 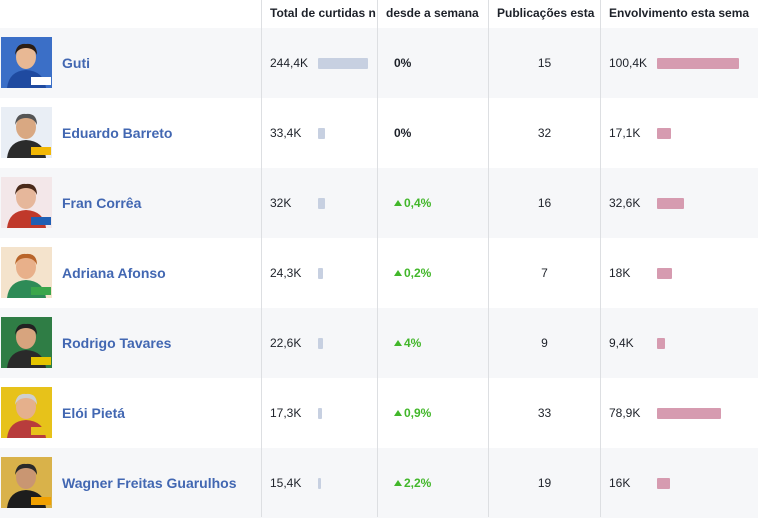 I want to click on likes-value: 17,3K, so click(x=286, y=413).